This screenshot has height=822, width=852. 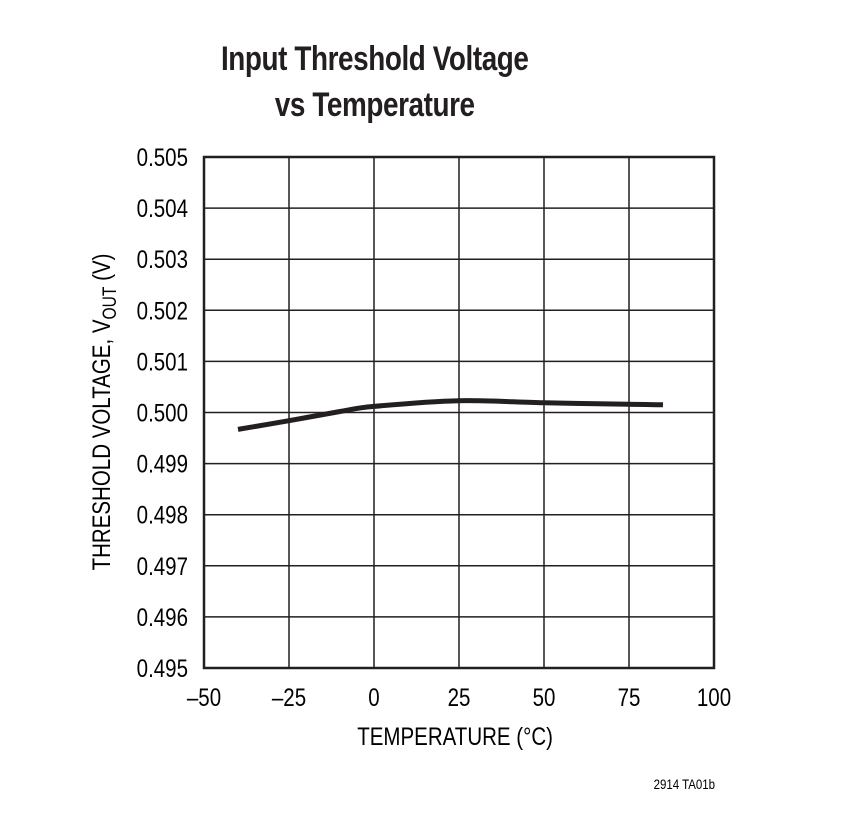 What do you see at coordinates (162, 464) in the screenshot?
I see `y-tick-label: 0.499` at bounding box center [162, 464].